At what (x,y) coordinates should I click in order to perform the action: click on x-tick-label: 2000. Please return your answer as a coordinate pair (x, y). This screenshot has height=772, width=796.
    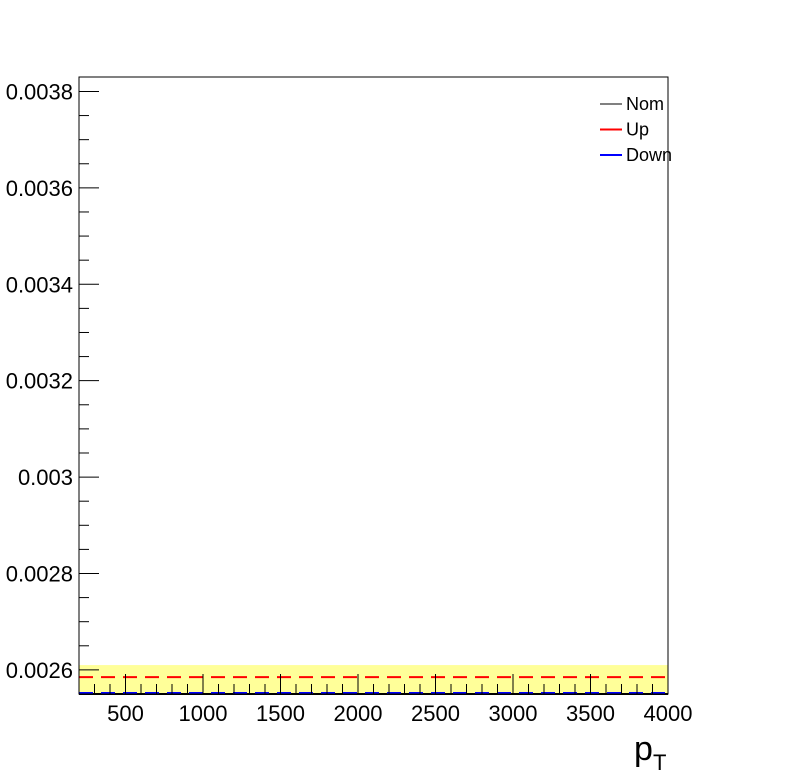
    Looking at the image, I should click on (358, 713).